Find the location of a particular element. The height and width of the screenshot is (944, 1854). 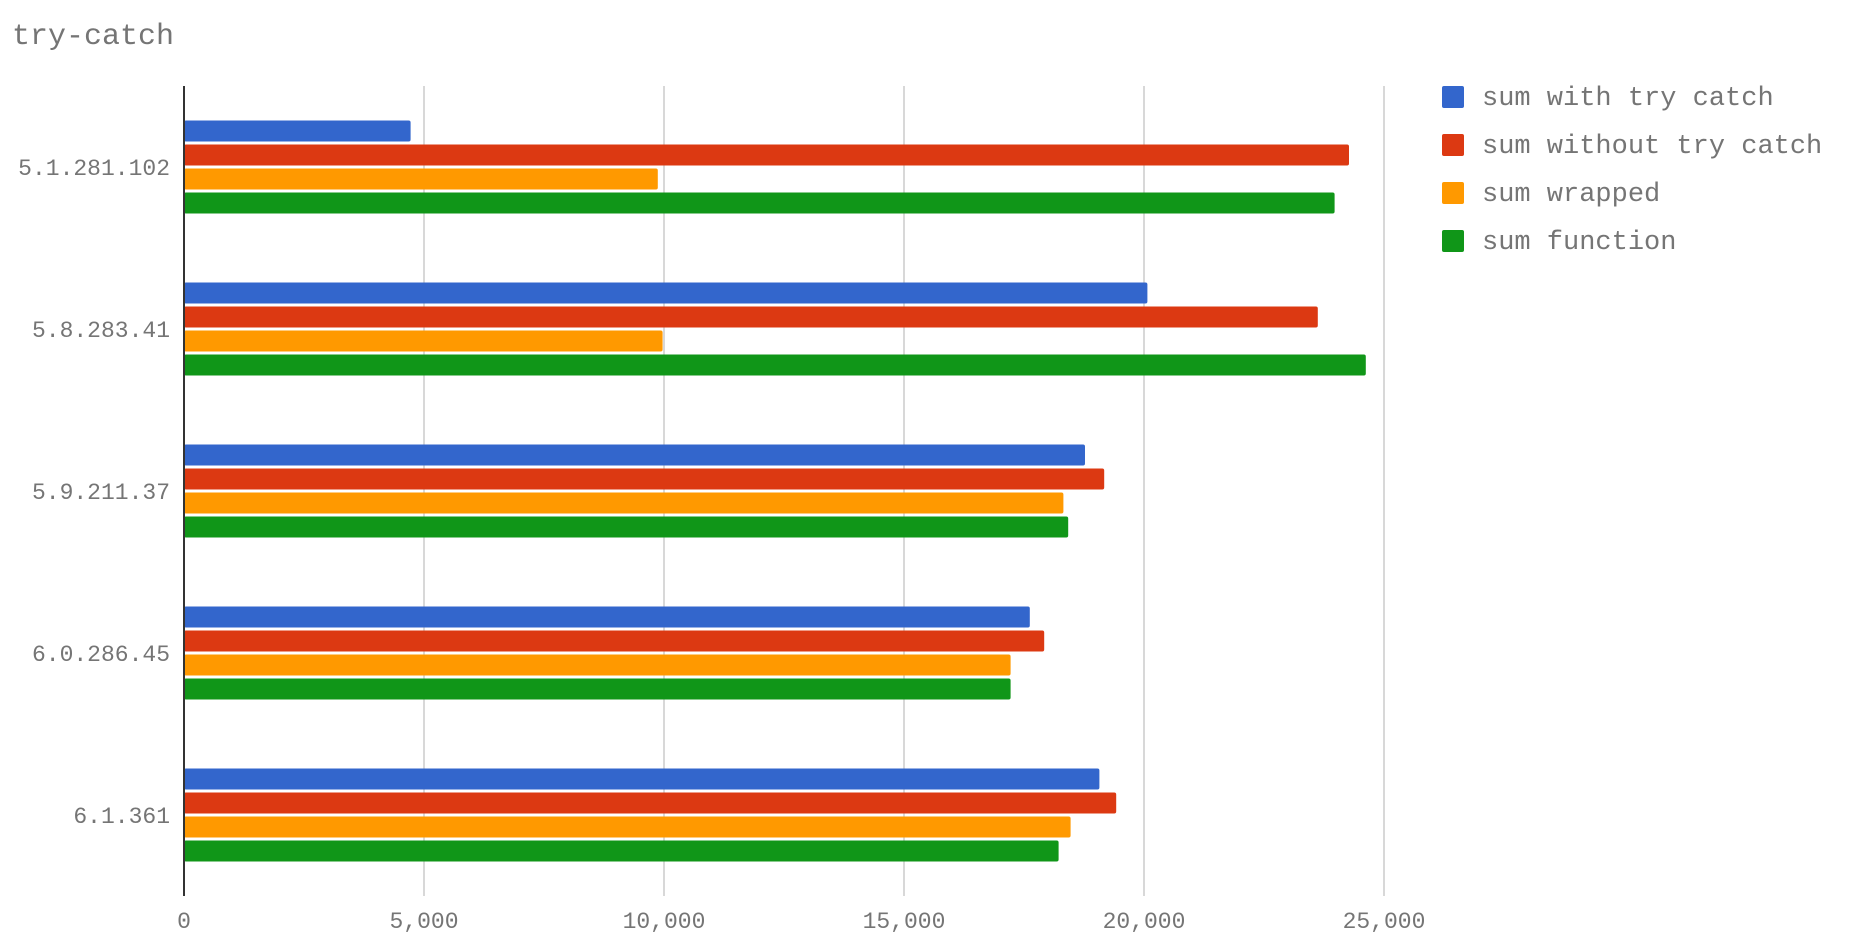

x-tick-label: 15,000 is located at coordinates (904, 922).